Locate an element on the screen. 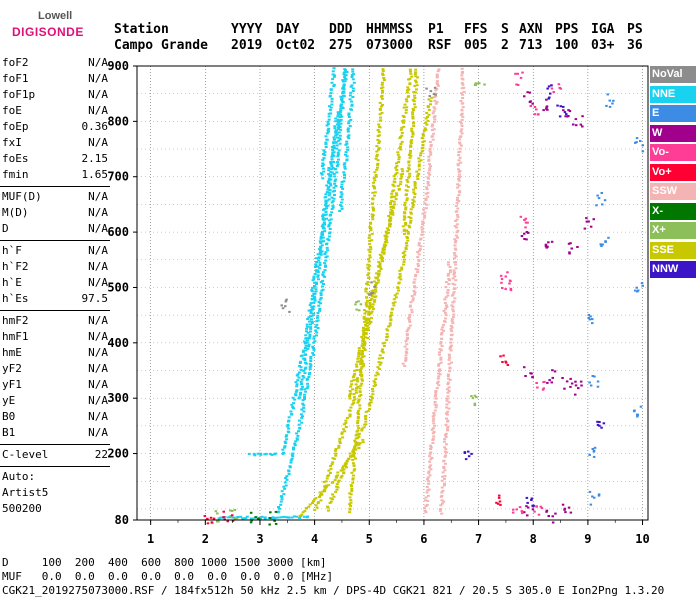  legend-item-e: E is located at coordinates (673, 113).